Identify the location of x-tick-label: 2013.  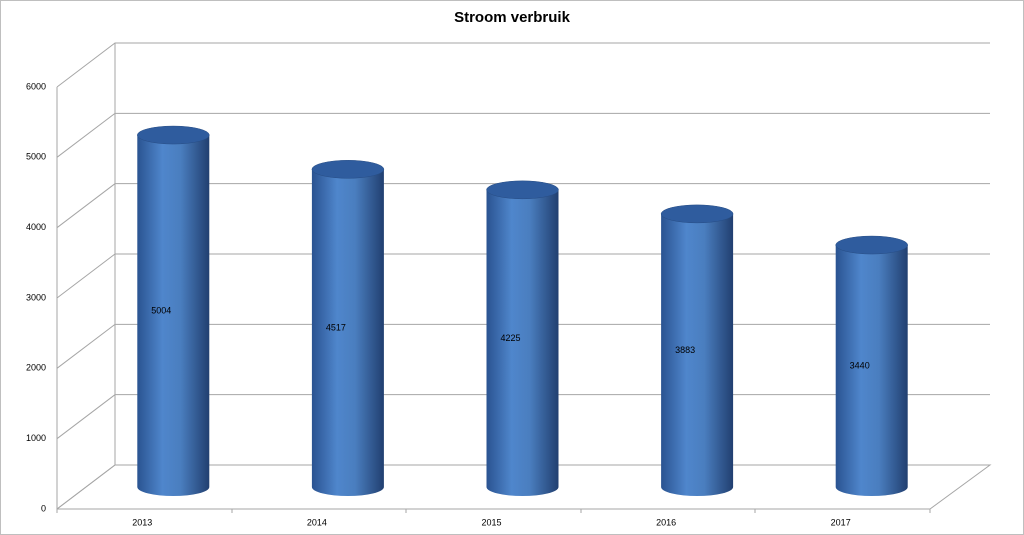
(142, 522).